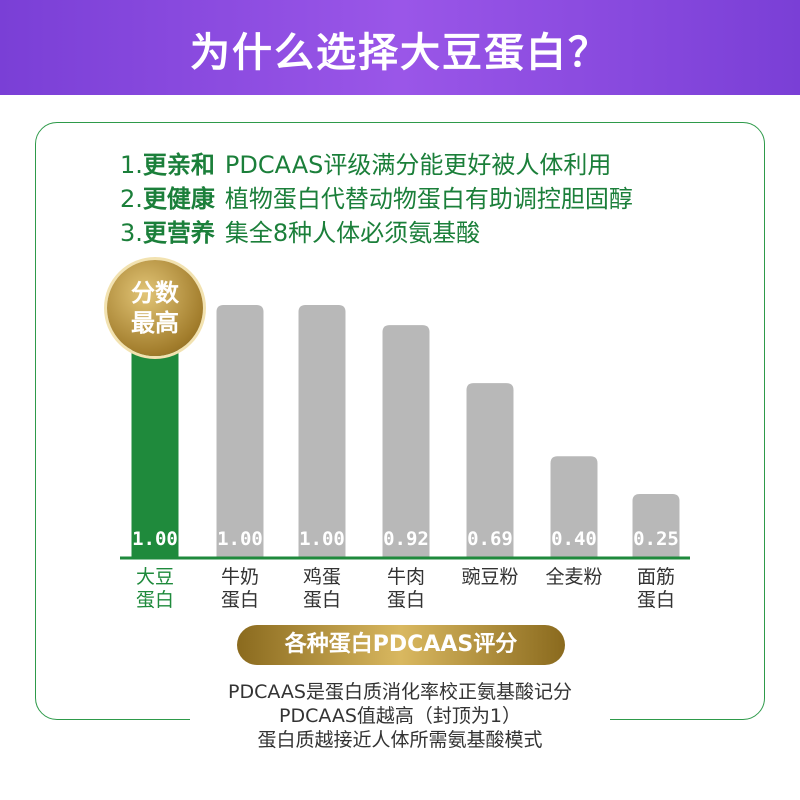 The image size is (800, 800). I want to click on badge: 分数 最高, so click(155, 308).